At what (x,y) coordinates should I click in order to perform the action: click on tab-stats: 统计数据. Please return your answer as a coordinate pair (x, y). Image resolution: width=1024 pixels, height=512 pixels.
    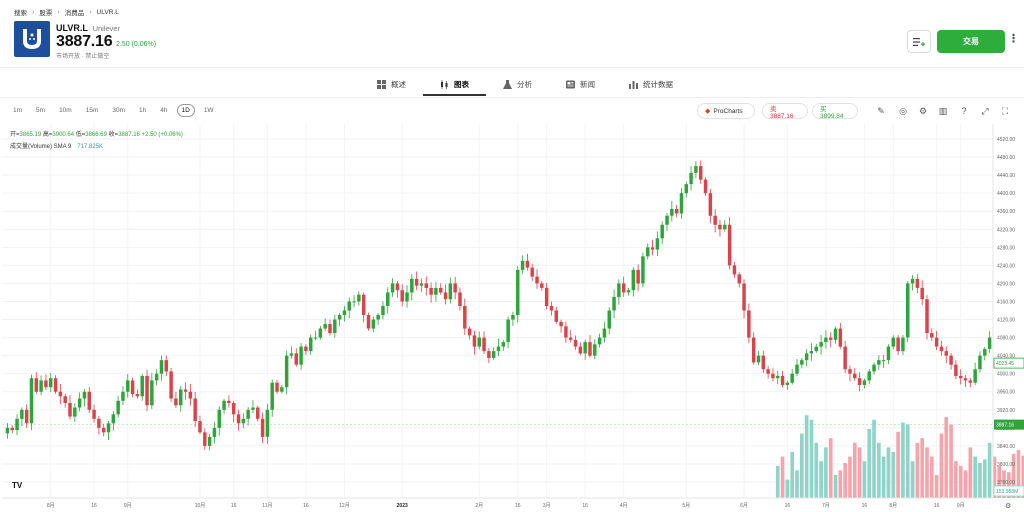
    Looking at the image, I should click on (651, 84).